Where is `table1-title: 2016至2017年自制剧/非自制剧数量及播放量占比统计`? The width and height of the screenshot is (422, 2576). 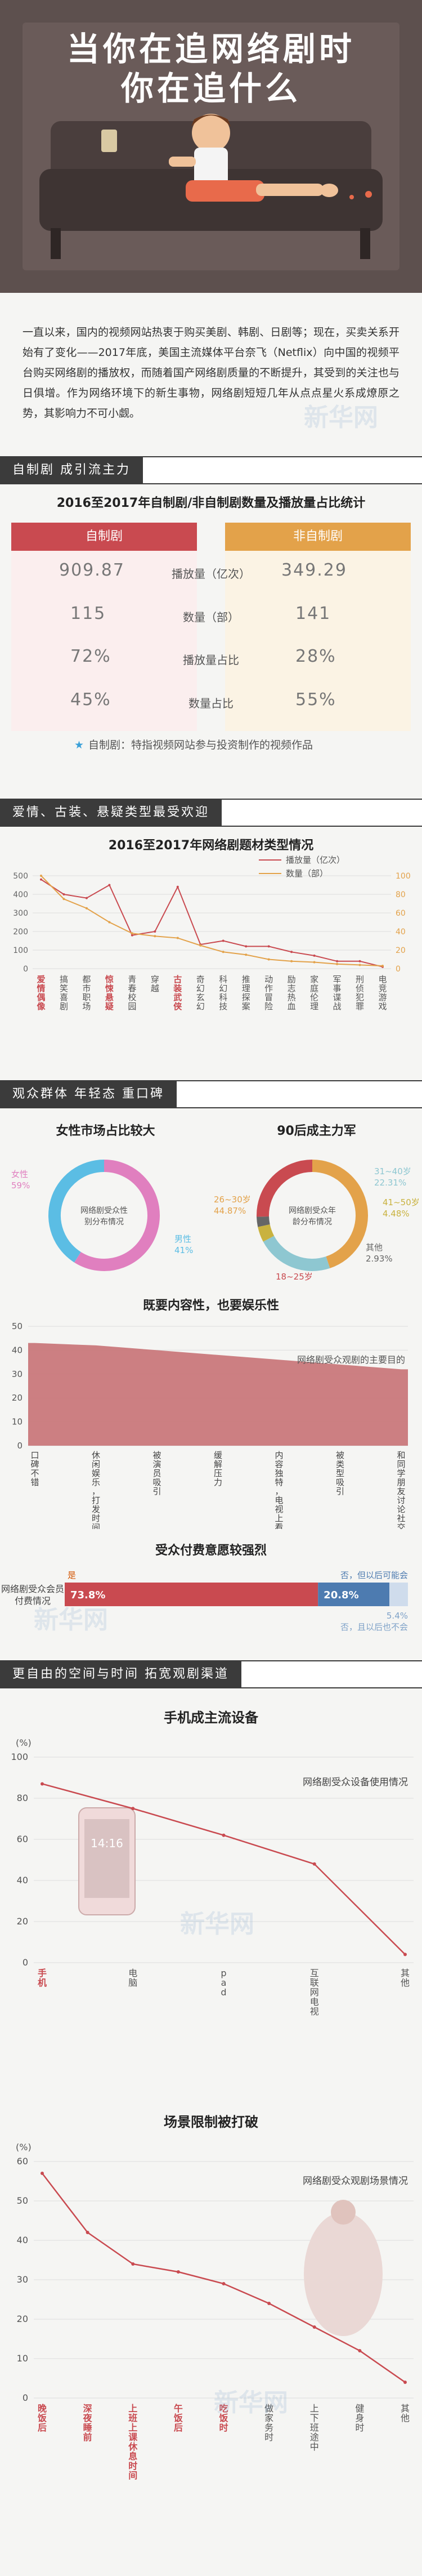 table1-title: 2016至2017年自制剧/非自制剧数量及播放量占比统计 is located at coordinates (211, 503).